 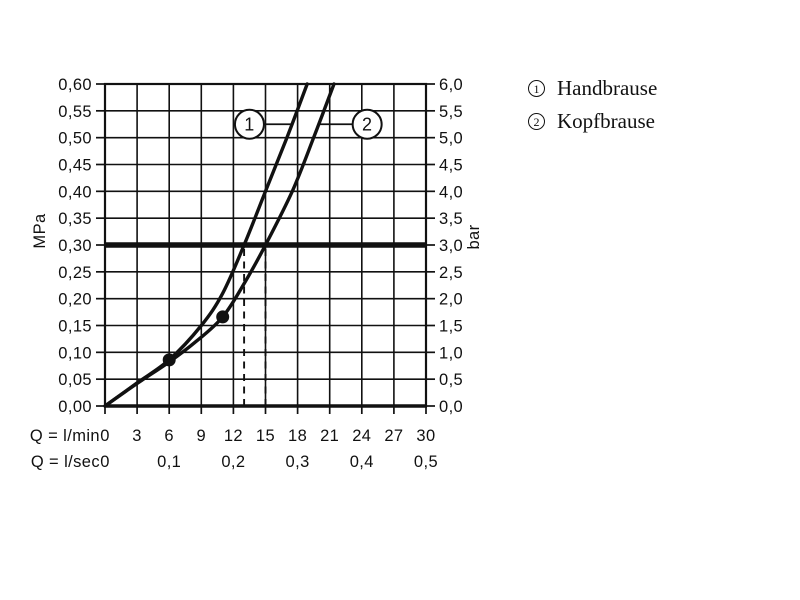 I want to click on bar-tick-label: 2,5, so click(x=451, y=273).